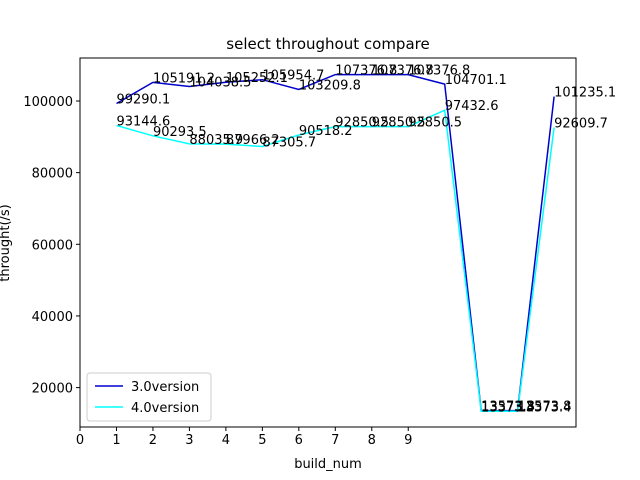  Describe the element at coordinates (143, 100) in the screenshot. I see `data-label: 99290.1` at that location.